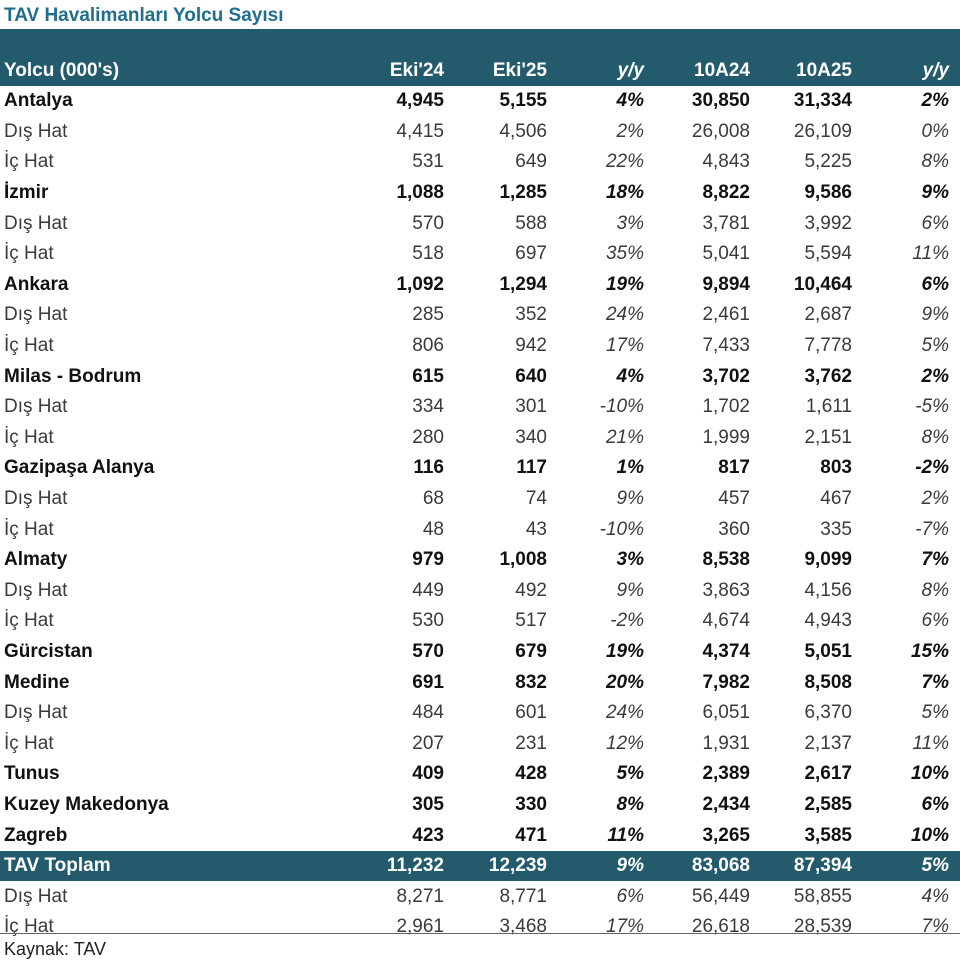 This screenshot has width=960, height=962. Describe the element at coordinates (932, 468) in the screenshot. I see `cell-yy-ytd: -2%` at that location.